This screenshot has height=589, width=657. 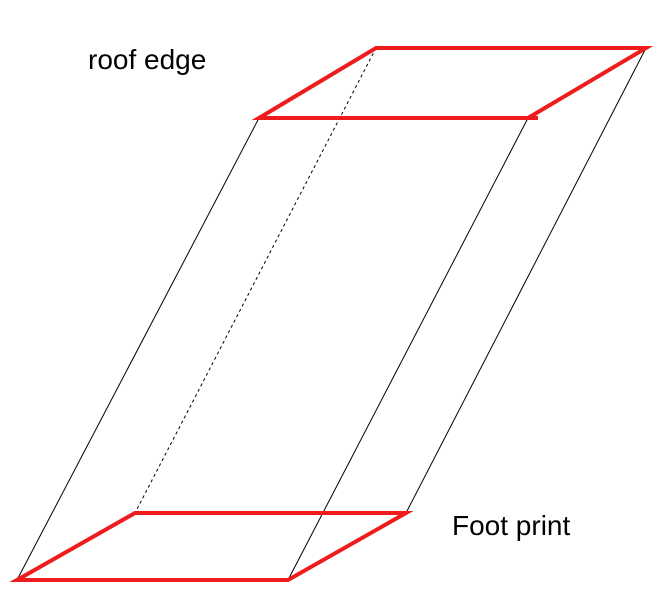 What do you see at coordinates (211, 546) in the screenshot?
I see `foot-print-outline` at bounding box center [211, 546].